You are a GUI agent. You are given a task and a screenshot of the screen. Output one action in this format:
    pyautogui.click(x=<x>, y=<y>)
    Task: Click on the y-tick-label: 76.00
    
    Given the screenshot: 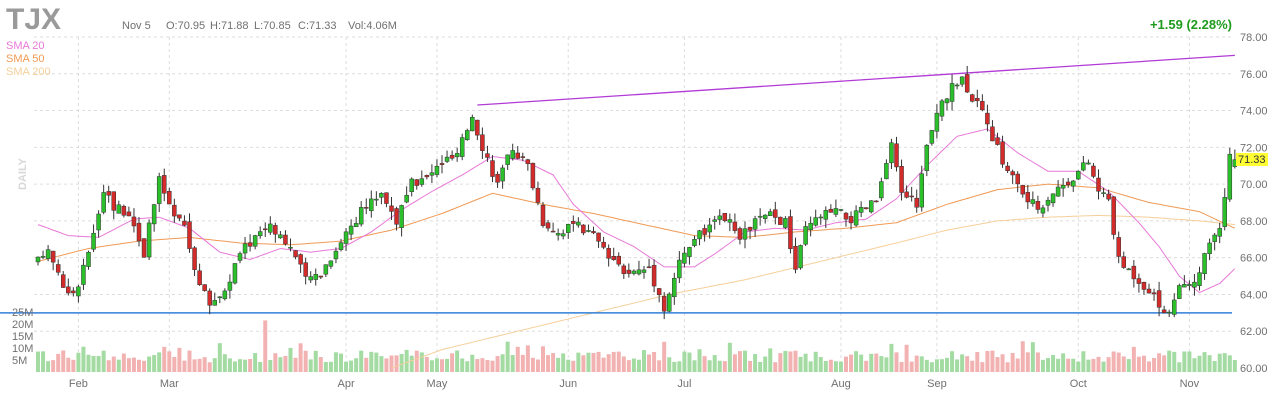 What is the action you would take?
    pyautogui.click(x=1254, y=75)
    